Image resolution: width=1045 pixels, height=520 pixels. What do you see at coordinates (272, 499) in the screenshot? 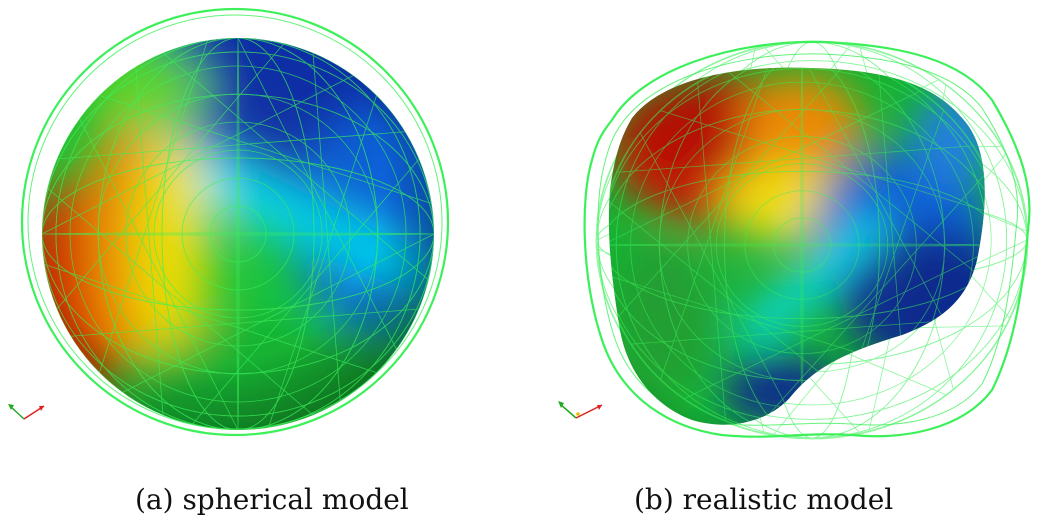
I see `caption-spherical-model: (a) spherical model` at bounding box center [272, 499].